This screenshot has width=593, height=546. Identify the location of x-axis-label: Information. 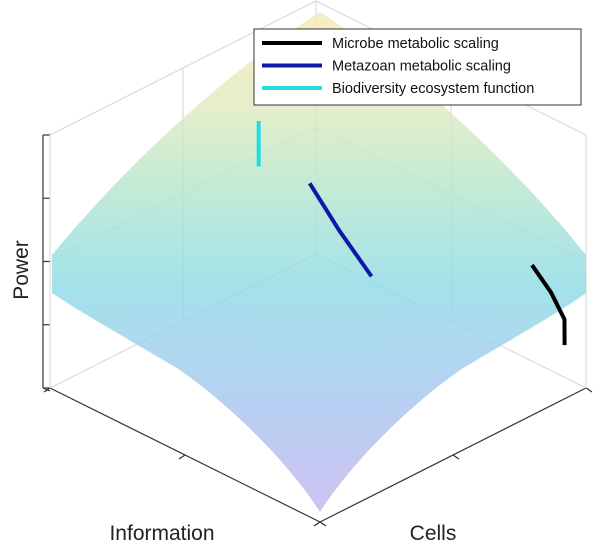
(161, 533).